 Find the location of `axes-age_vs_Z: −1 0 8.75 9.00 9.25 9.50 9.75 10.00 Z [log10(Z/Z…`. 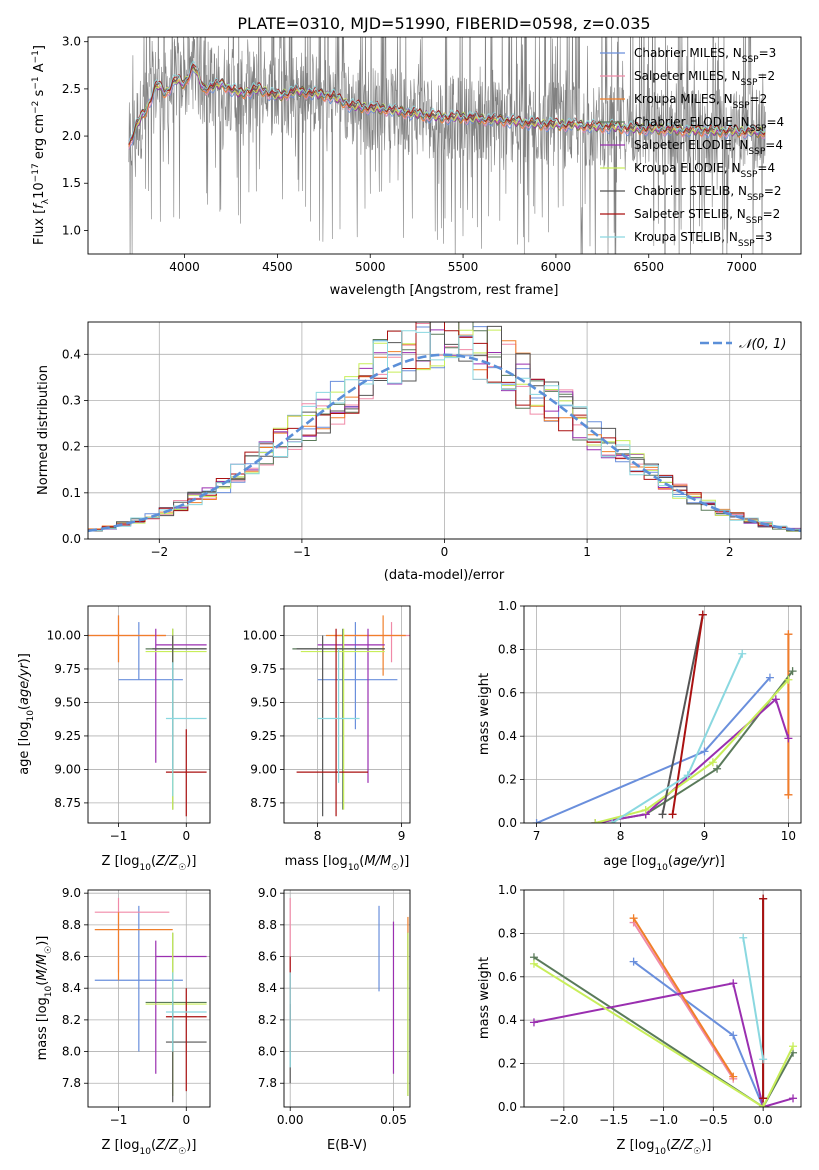

axes-age_vs_Z: −1 0 8.75 9.00 9.25 9.50 9.75 10.00 Z [log10(Z/Z… is located at coordinates (114, 739).